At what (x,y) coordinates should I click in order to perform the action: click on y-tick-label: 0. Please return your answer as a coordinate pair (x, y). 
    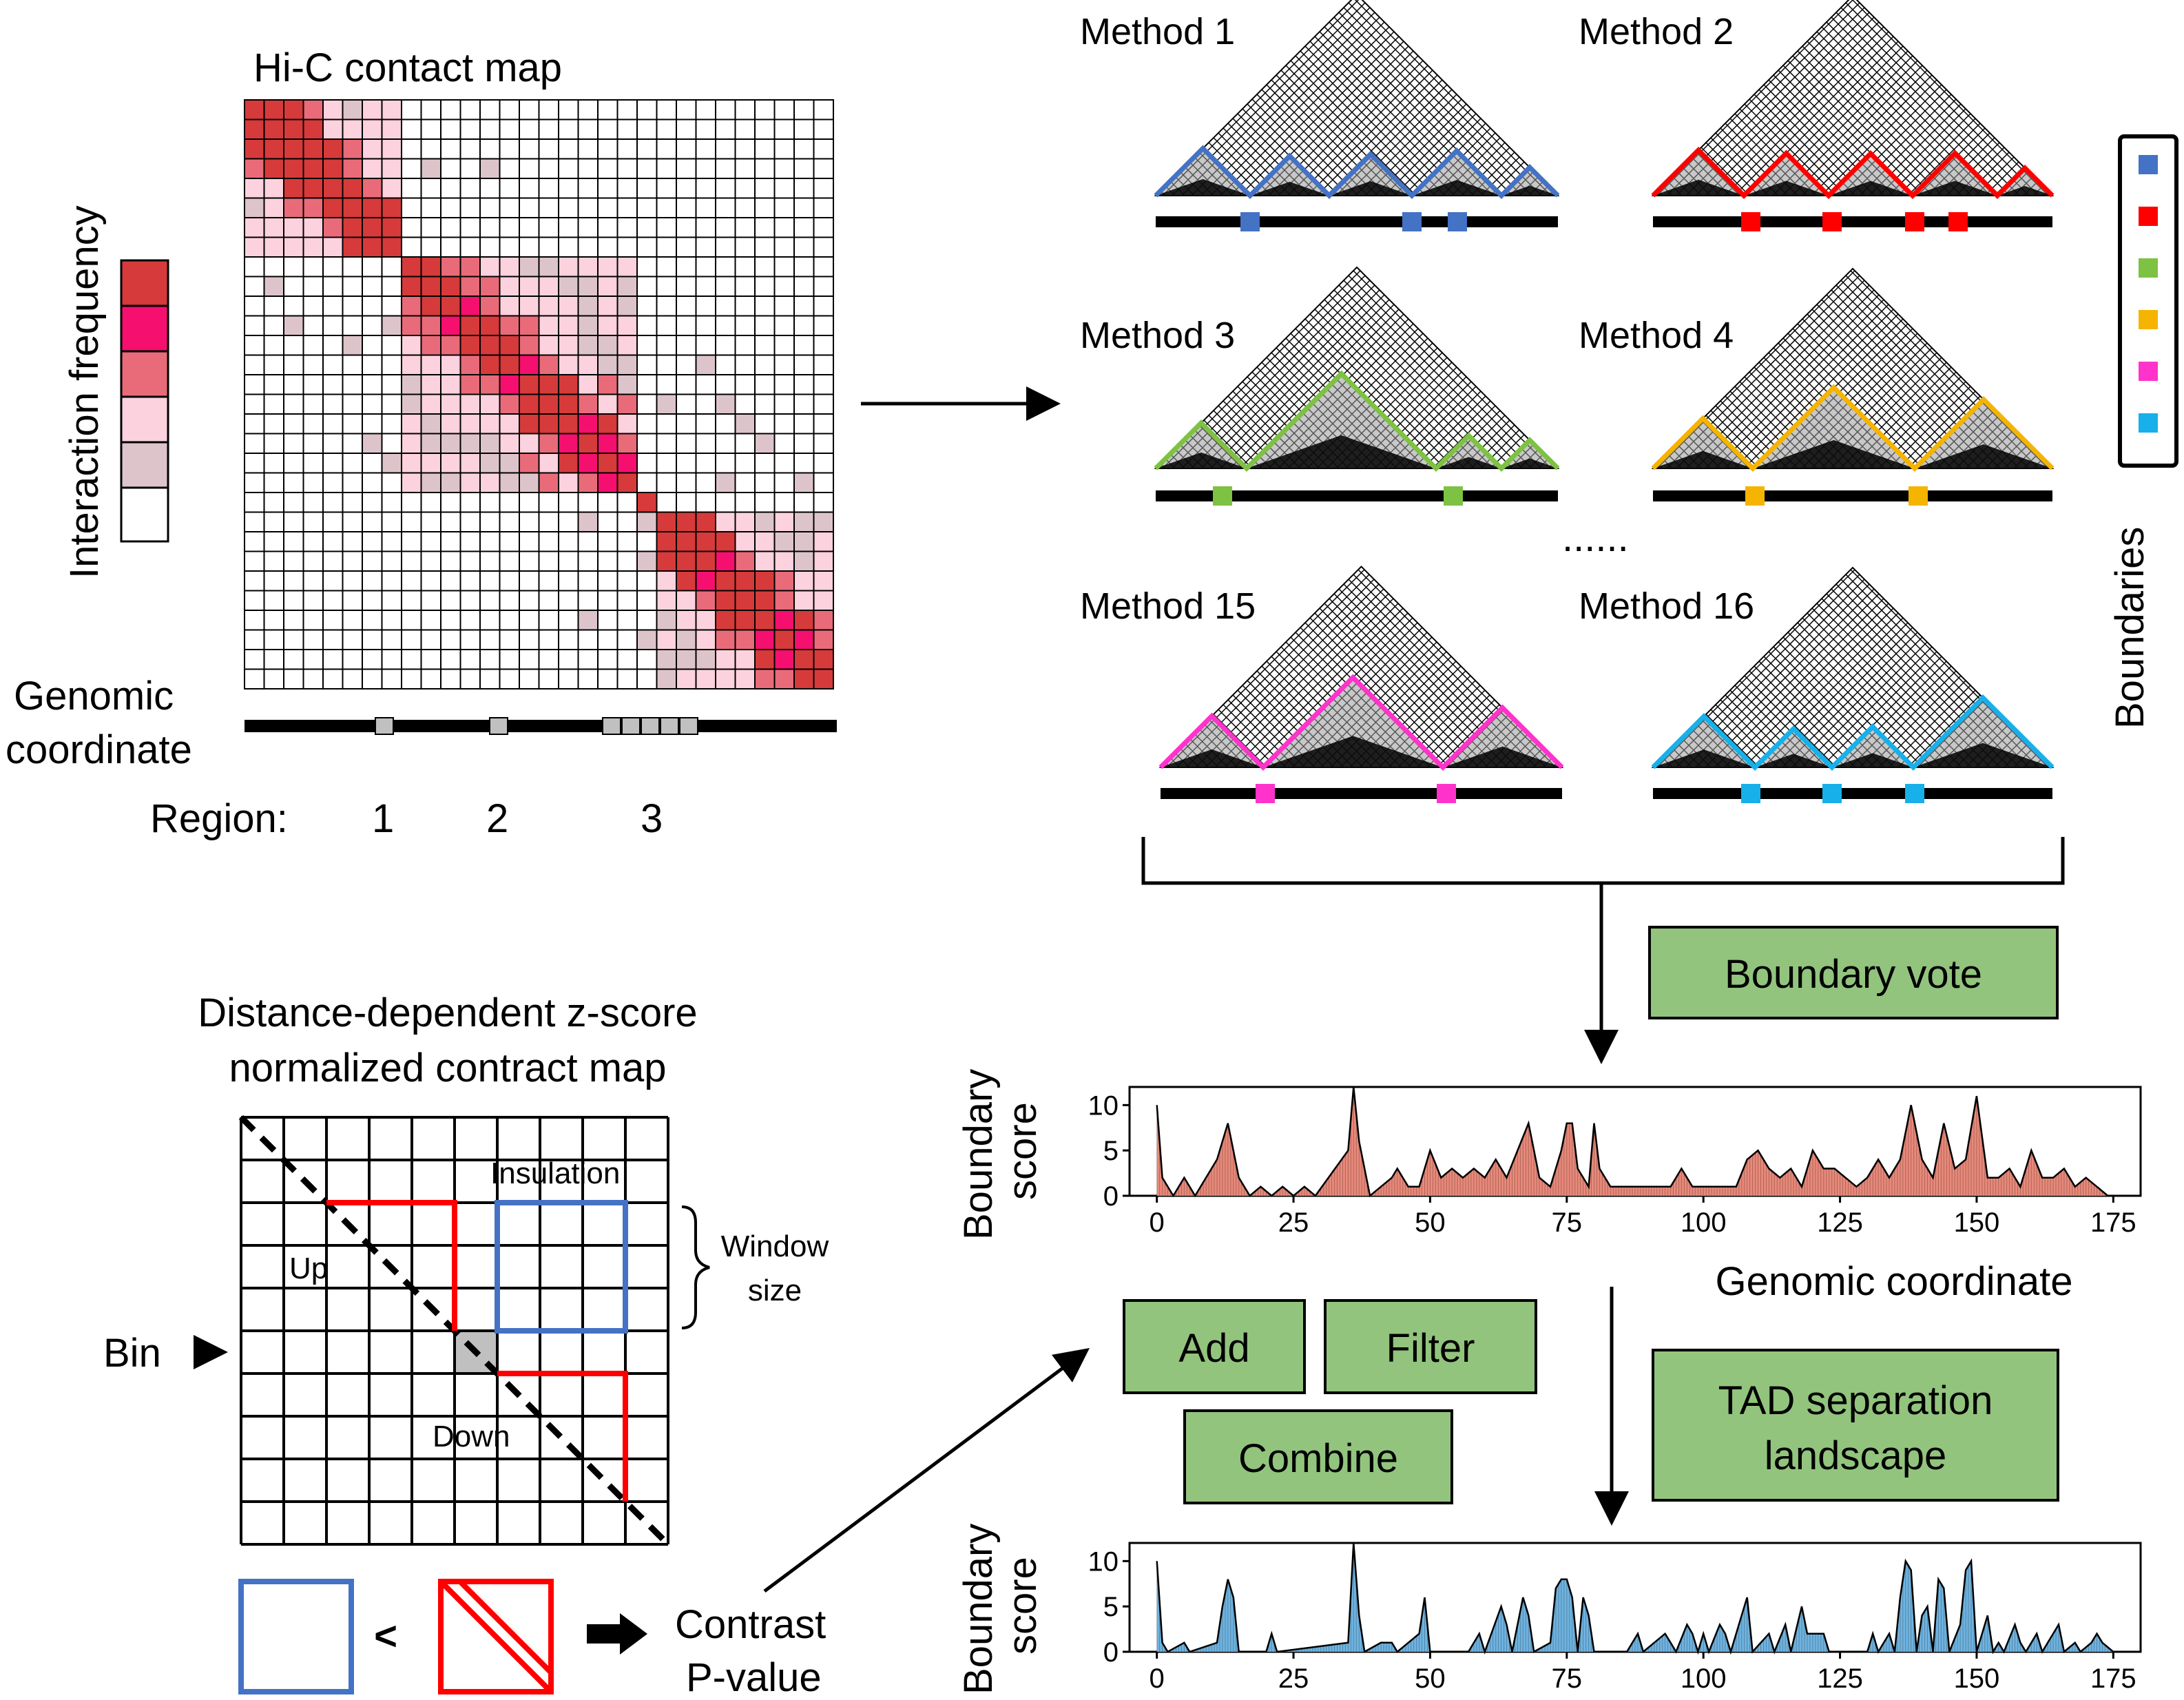
    Looking at the image, I should click on (1111, 1196).